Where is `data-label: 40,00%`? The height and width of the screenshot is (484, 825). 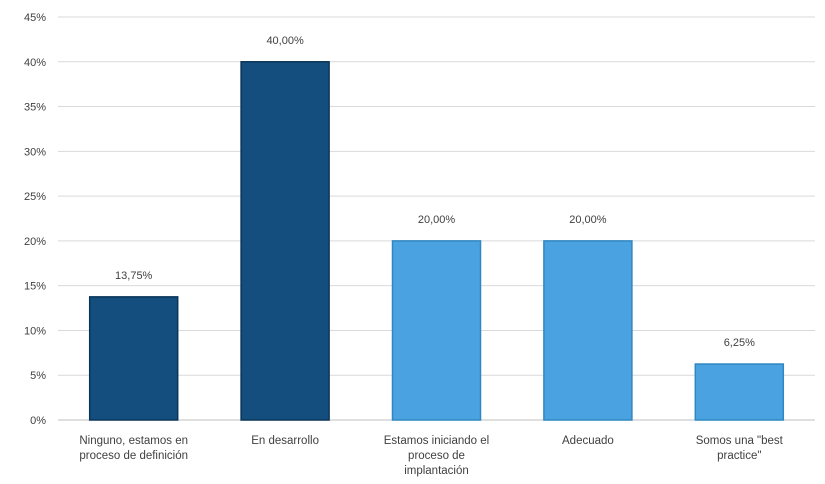 data-label: 40,00% is located at coordinates (285, 41).